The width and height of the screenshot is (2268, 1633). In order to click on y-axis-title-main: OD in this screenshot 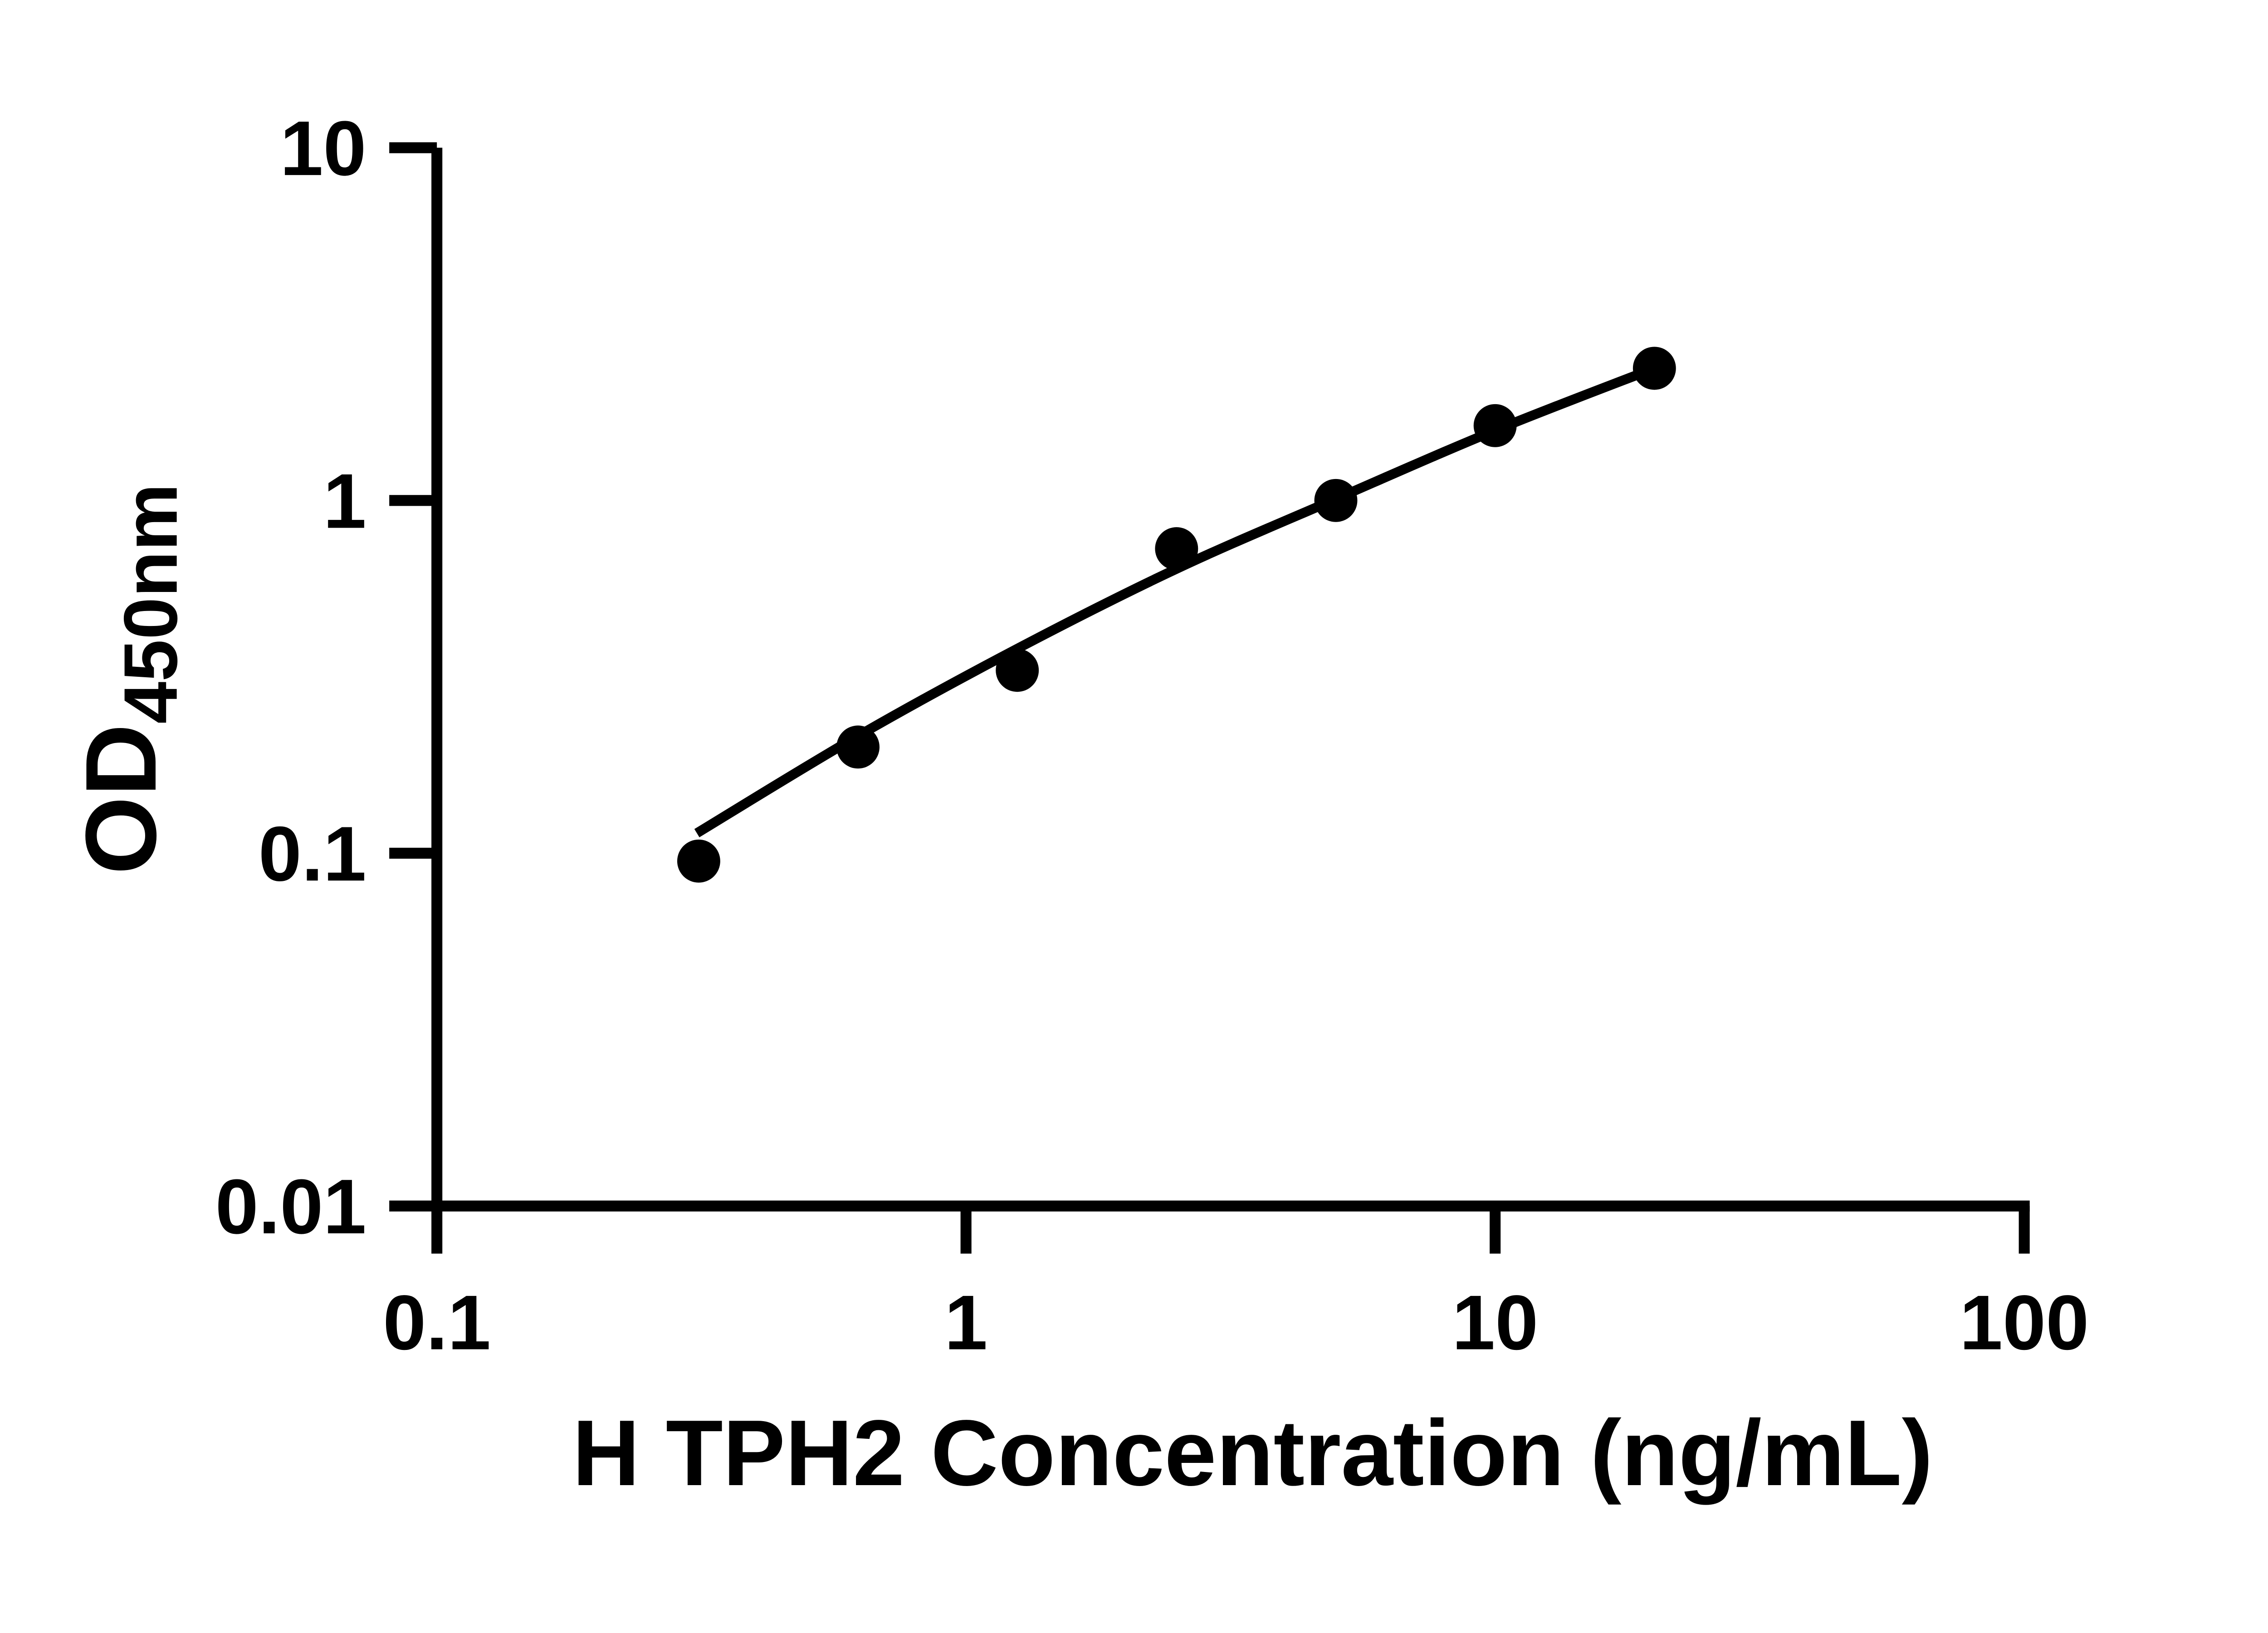, I will do `click(121, 799)`.